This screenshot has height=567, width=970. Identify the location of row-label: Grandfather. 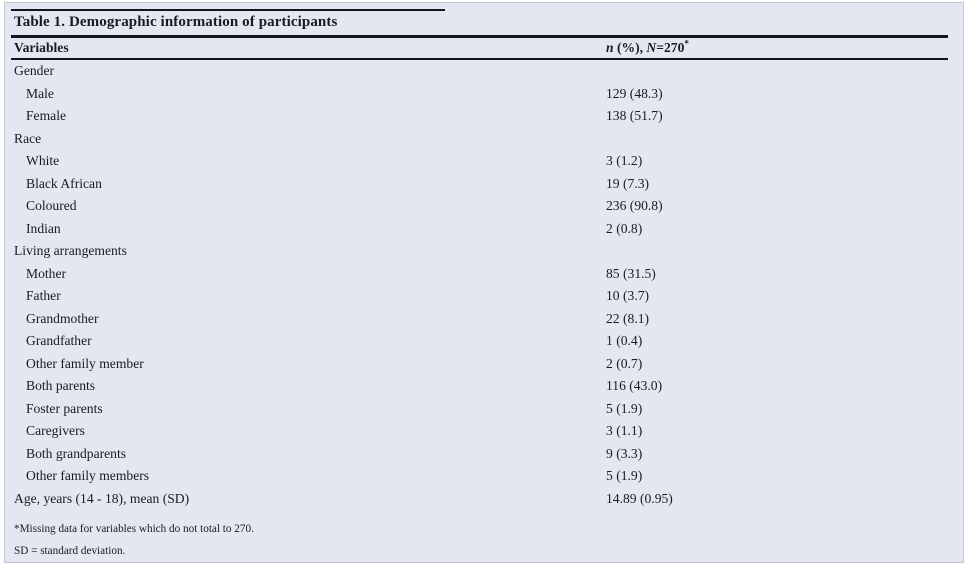
(59, 340).